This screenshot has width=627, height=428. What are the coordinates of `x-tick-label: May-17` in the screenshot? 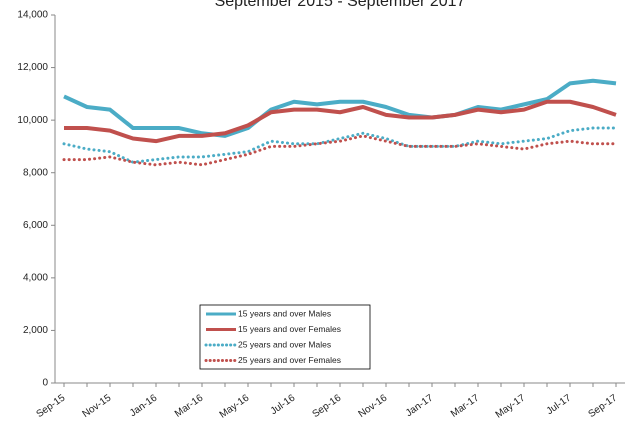 It's located at (511, 406).